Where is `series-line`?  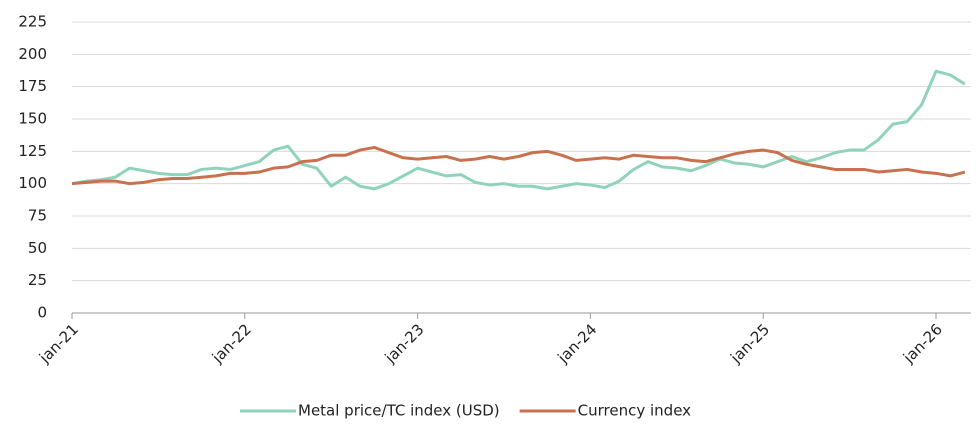 series-line is located at coordinates (518, 165).